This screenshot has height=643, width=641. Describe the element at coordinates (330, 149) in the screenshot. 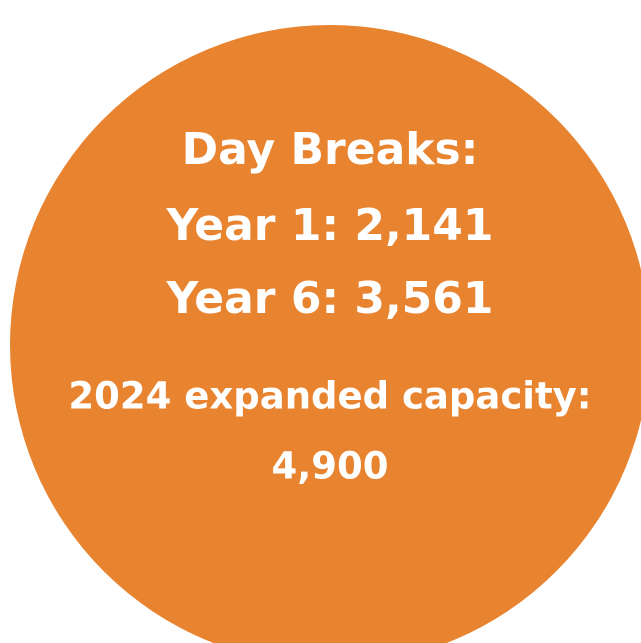

I see `heading: Day Breaks:` at that location.